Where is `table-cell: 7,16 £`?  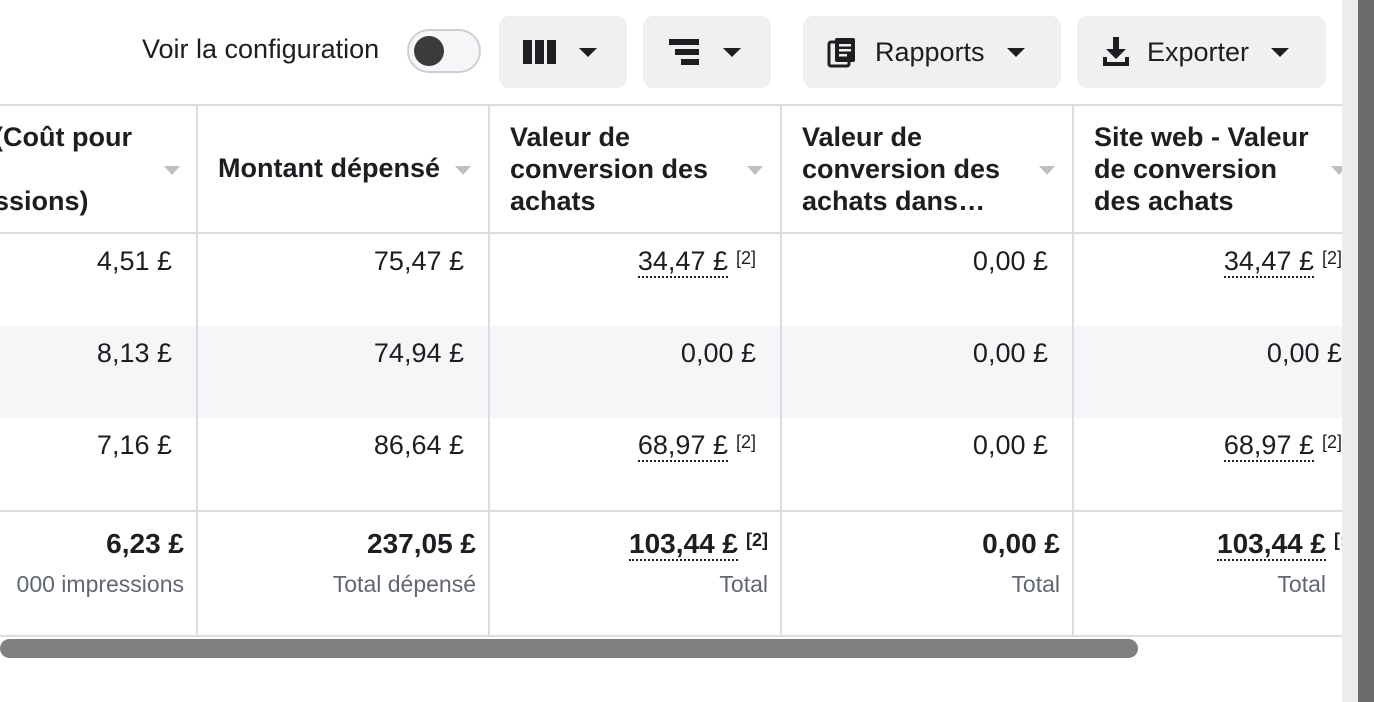
table-cell: 7,16 £ is located at coordinates (134, 445).